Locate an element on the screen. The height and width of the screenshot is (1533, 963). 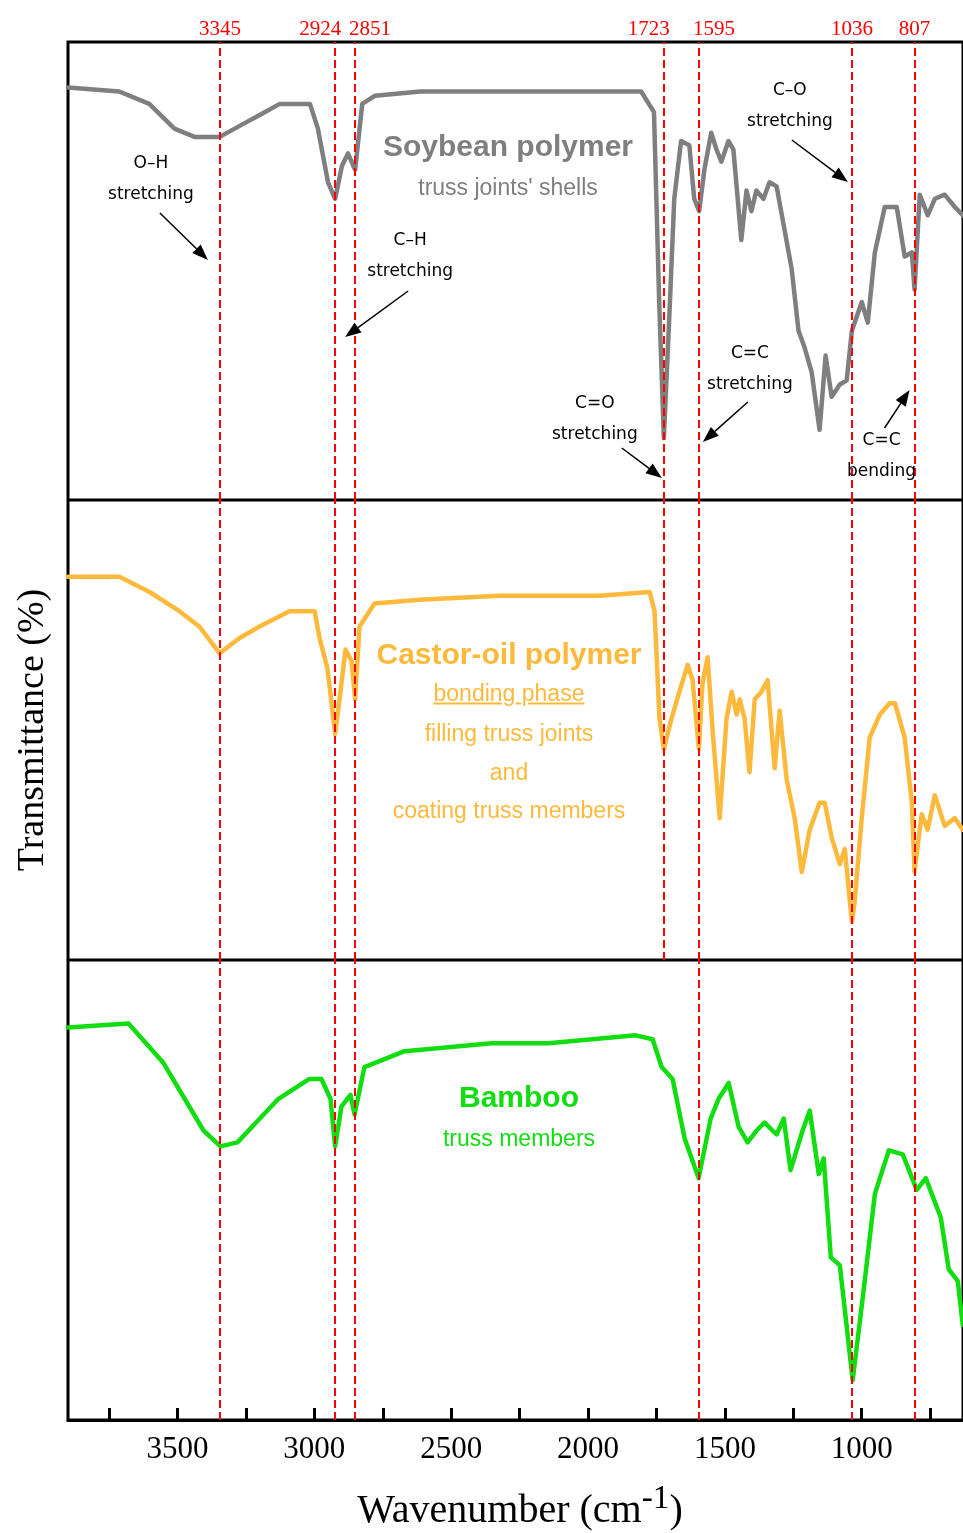
ref-line-label: 2924 is located at coordinates (320, 27).